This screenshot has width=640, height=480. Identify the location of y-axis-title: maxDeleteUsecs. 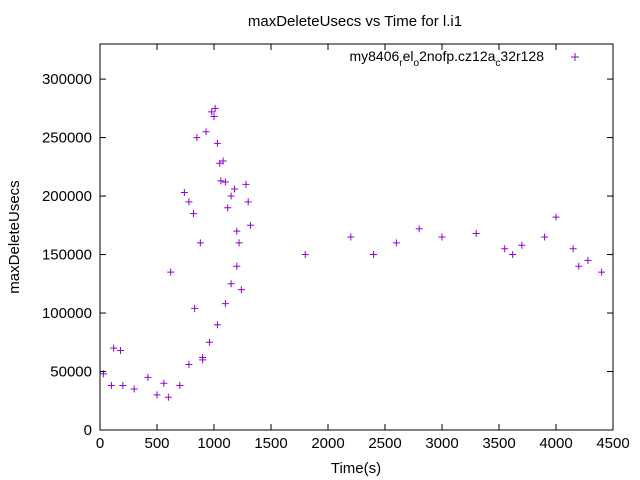
(14, 236).